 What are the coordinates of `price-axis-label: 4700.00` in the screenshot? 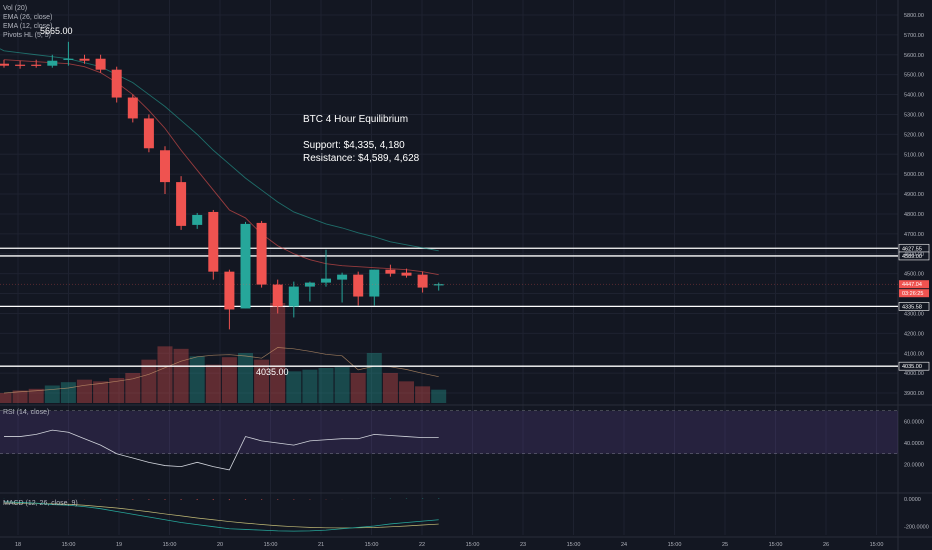 It's located at (914, 235).